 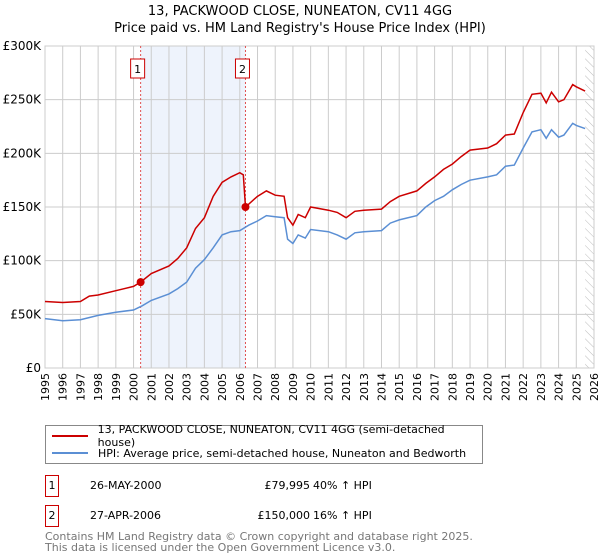 I want to click on x-tick-label: 2021, so click(x=505, y=387).